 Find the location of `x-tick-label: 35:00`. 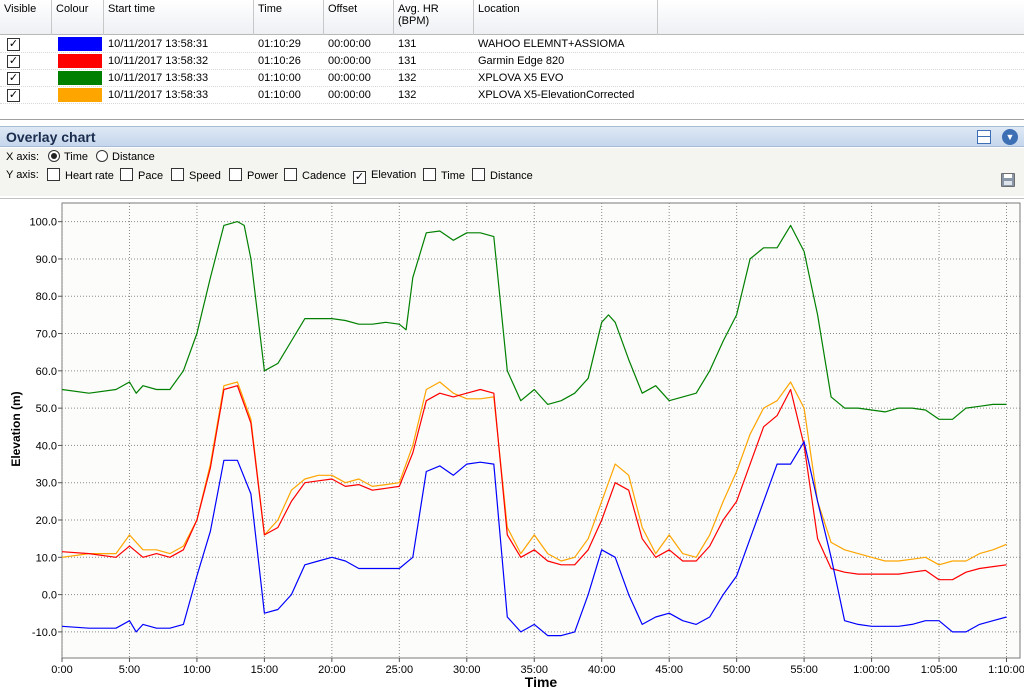

x-tick-label: 35:00 is located at coordinates (534, 670).